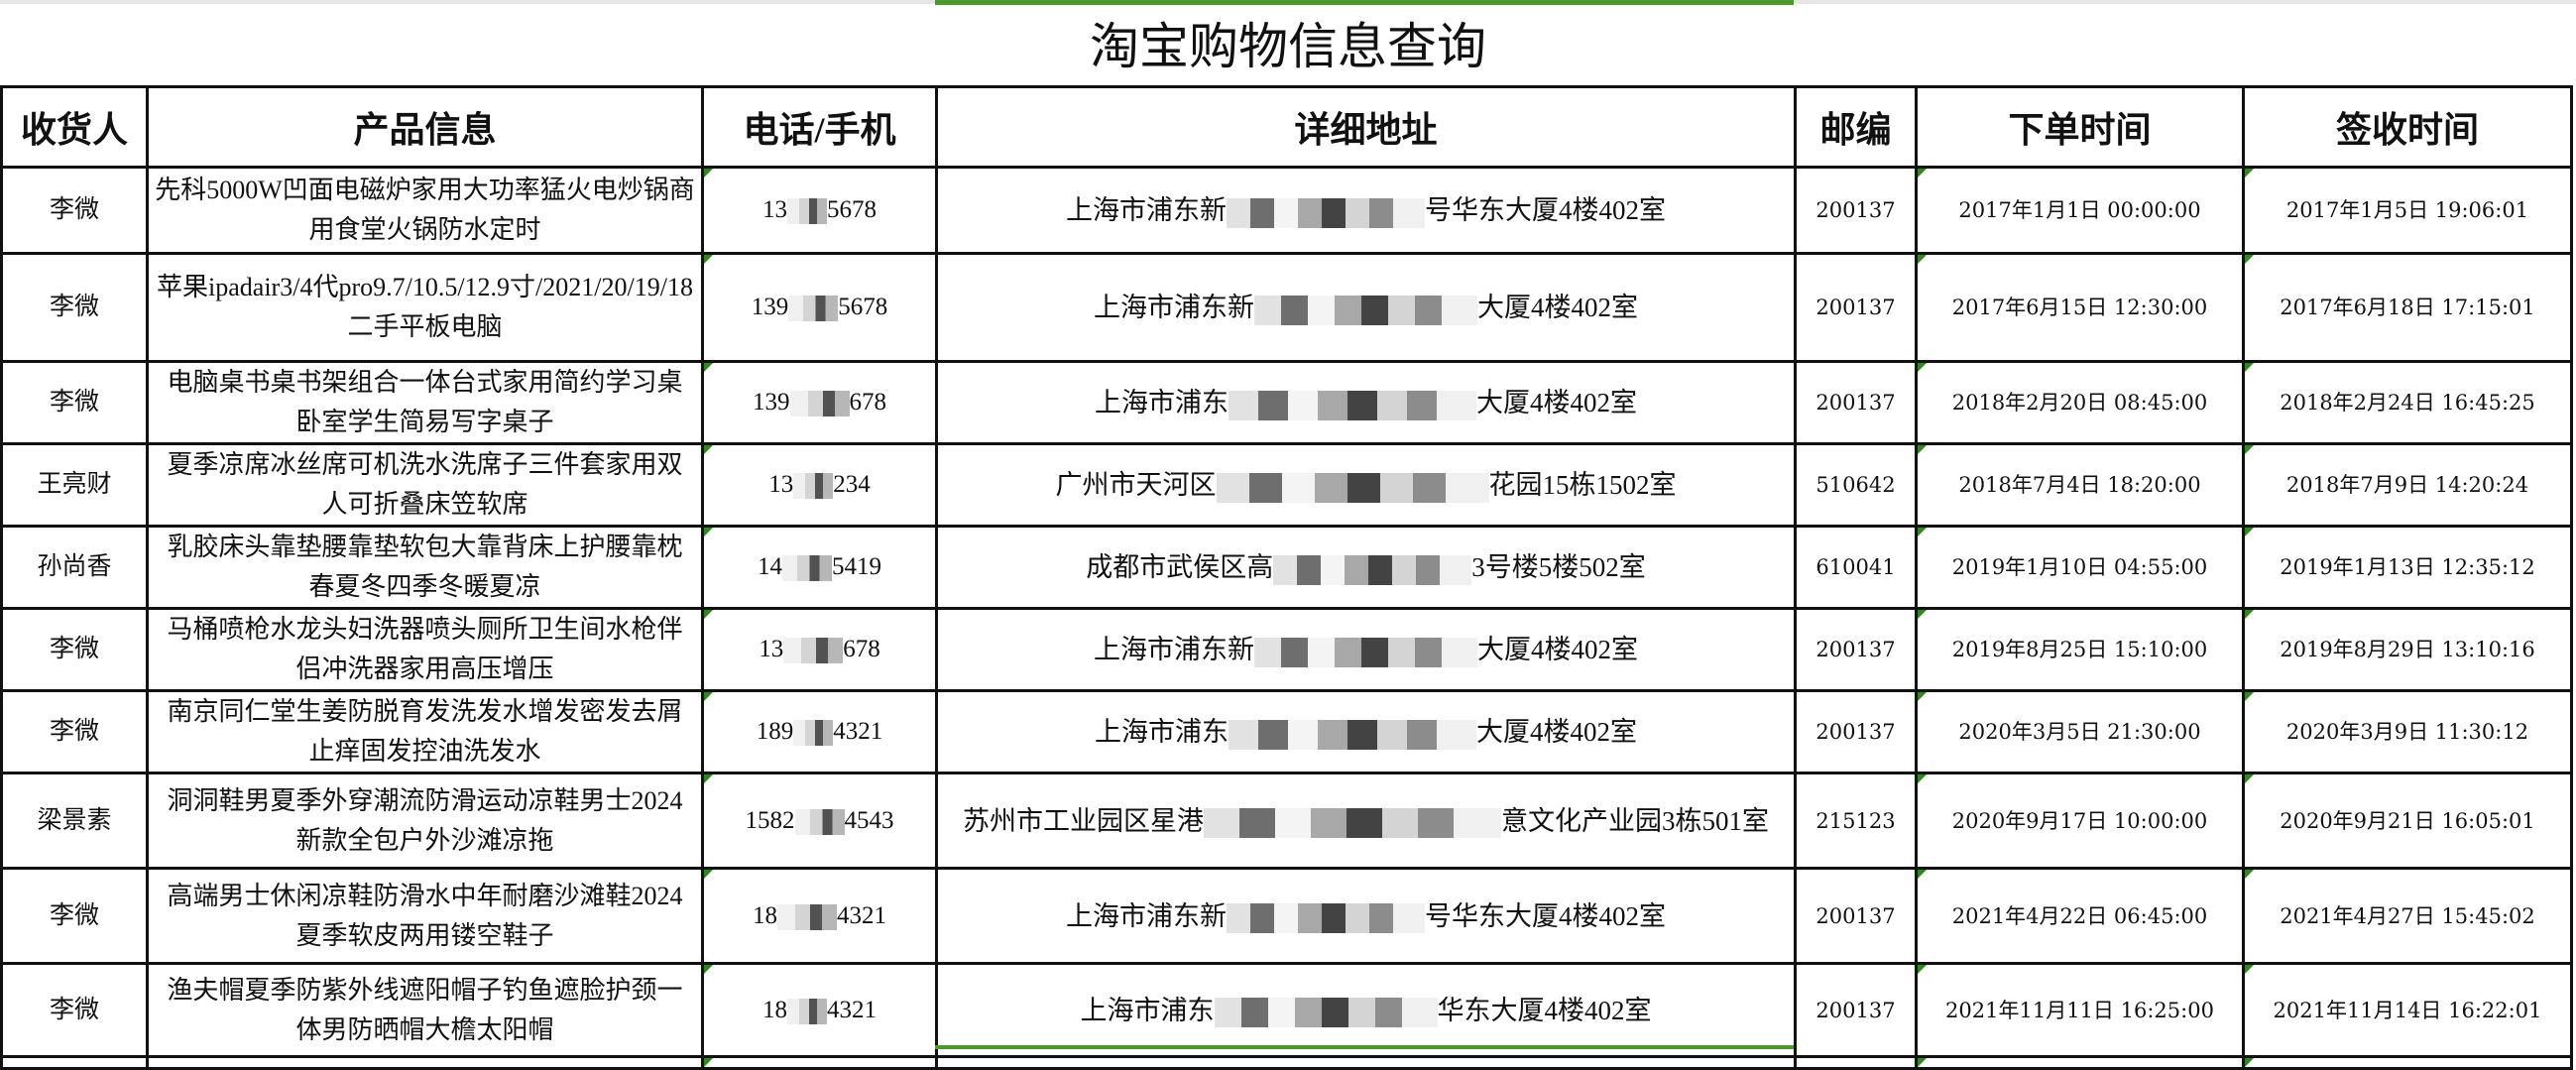 The image size is (2576, 1070). What do you see at coordinates (2080, 821) in the screenshot?
I see `cell-order-time: 2020年9月17日 10:00:00` at bounding box center [2080, 821].